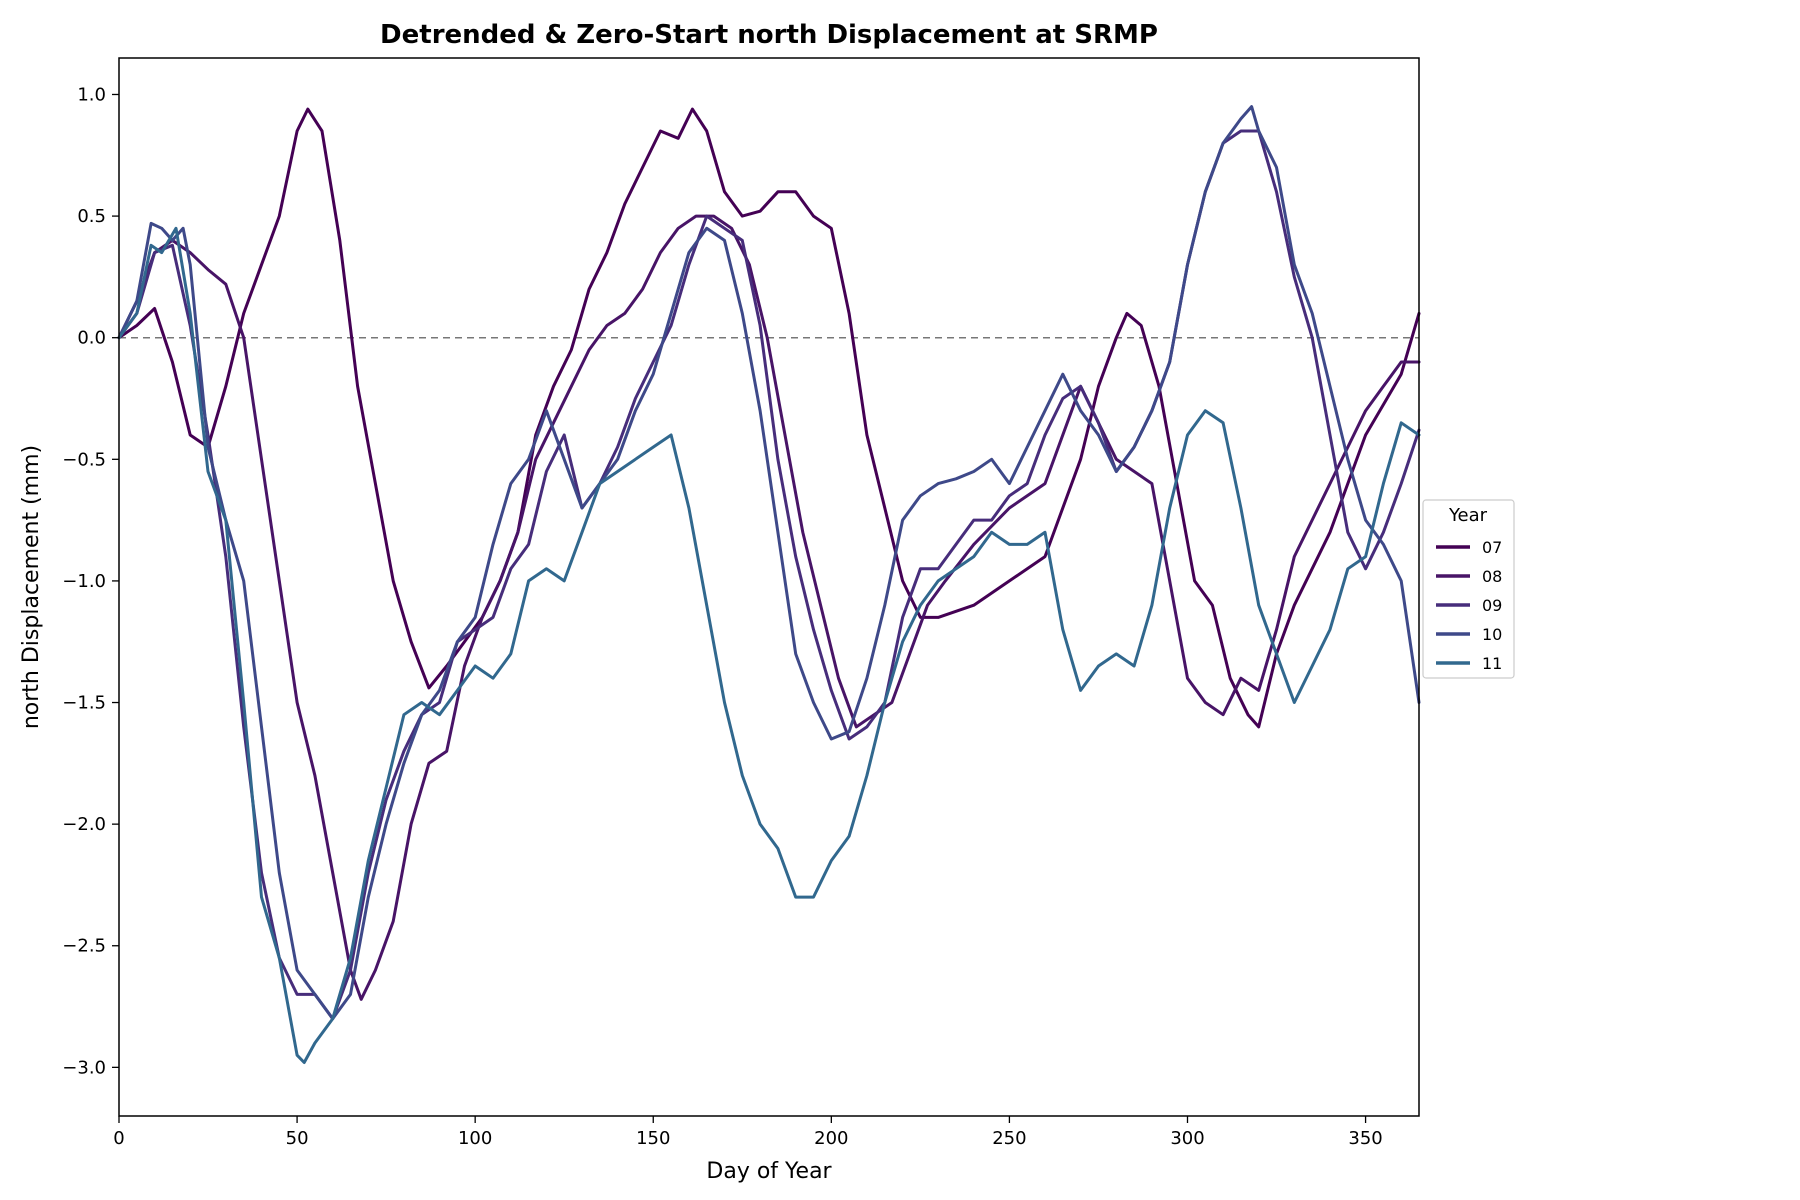 The image size is (1800, 1200). I want to click on x-tick-label: 150, so click(653, 1138).